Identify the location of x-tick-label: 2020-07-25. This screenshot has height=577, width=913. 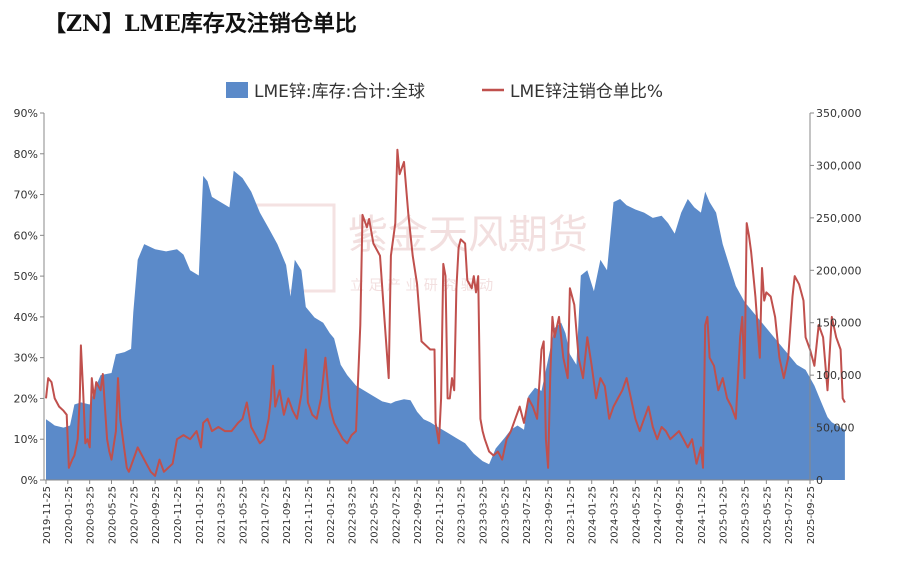
(134, 515).